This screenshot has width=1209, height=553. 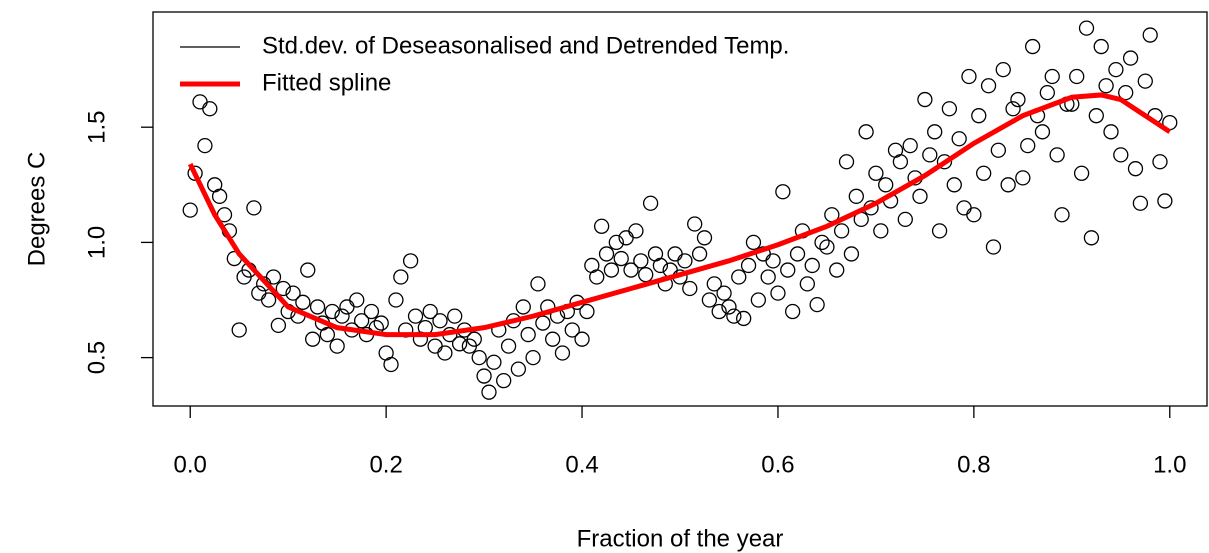 What do you see at coordinates (680, 538) in the screenshot?
I see `x-axis-title: Fraction of the year` at bounding box center [680, 538].